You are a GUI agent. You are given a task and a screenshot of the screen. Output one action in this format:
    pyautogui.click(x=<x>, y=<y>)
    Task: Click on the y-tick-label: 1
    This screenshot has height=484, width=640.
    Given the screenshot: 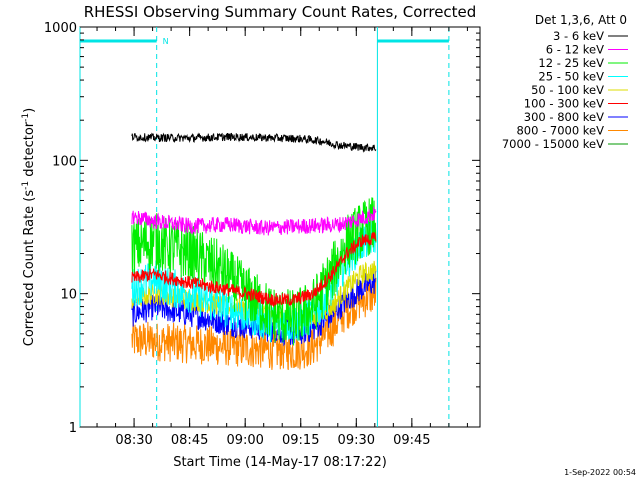 What is the action you would take?
    pyautogui.click(x=73, y=428)
    